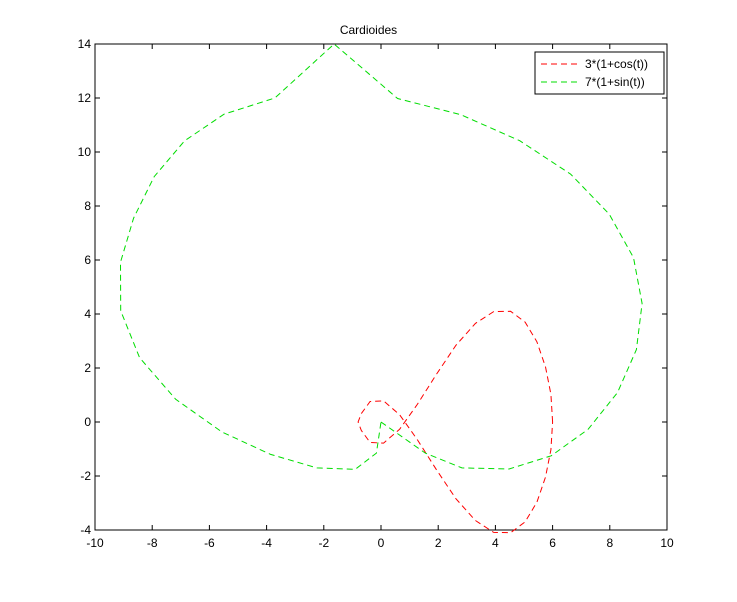 This screenshot has width=737, height=602. What do you see at coordinates (85, 530) in the screenshot?
I see `y-tick-label: -4` at bounding box center [85, 530].